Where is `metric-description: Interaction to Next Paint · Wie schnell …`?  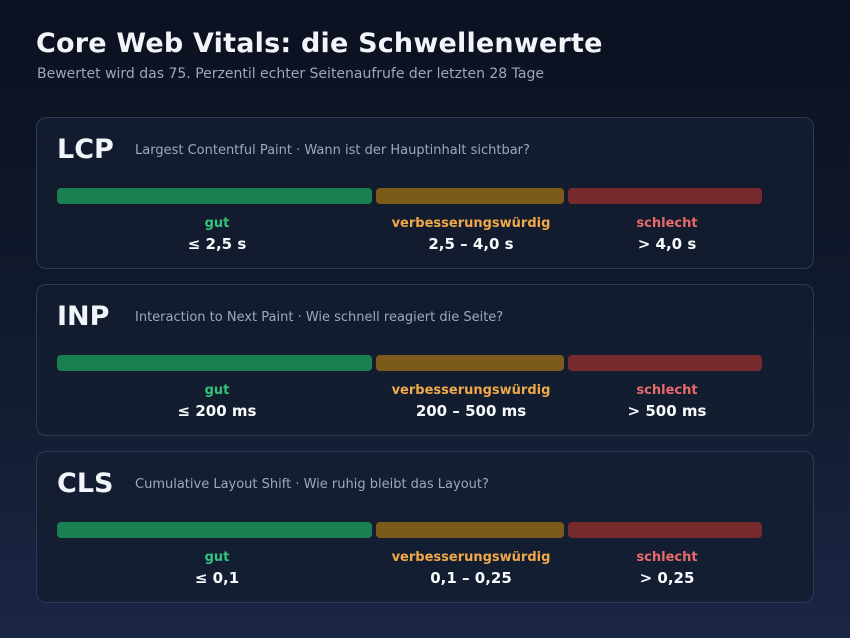 metric-description: Interaction to Next Paint · Wie schnell … is located at coordinates (319, 317).